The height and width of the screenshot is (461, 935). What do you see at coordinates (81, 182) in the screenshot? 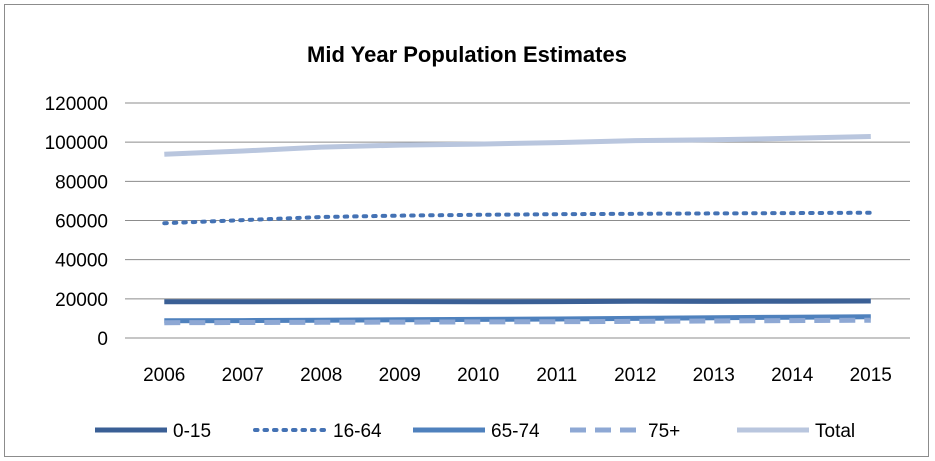
I see `y-tick-label-80000: 80000` at bounding box center [81, 182].